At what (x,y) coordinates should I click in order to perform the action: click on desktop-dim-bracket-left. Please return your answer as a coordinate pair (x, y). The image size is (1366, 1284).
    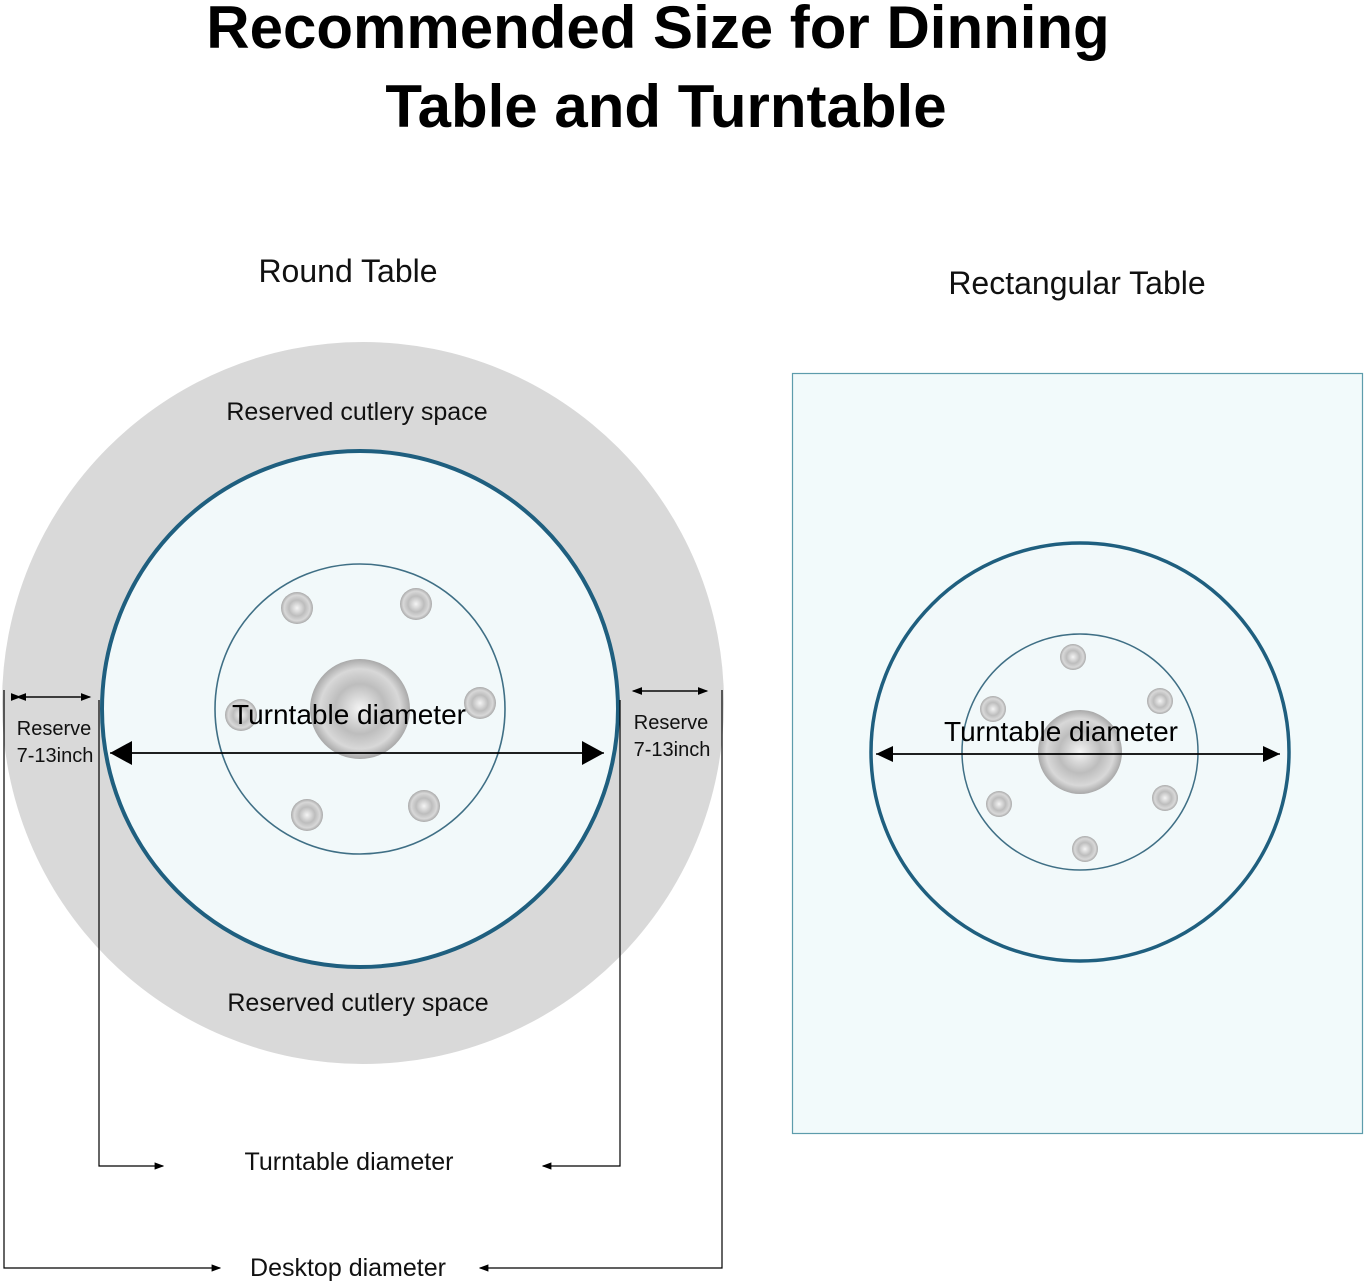
    Looking at the image, I should click on (112, 981).